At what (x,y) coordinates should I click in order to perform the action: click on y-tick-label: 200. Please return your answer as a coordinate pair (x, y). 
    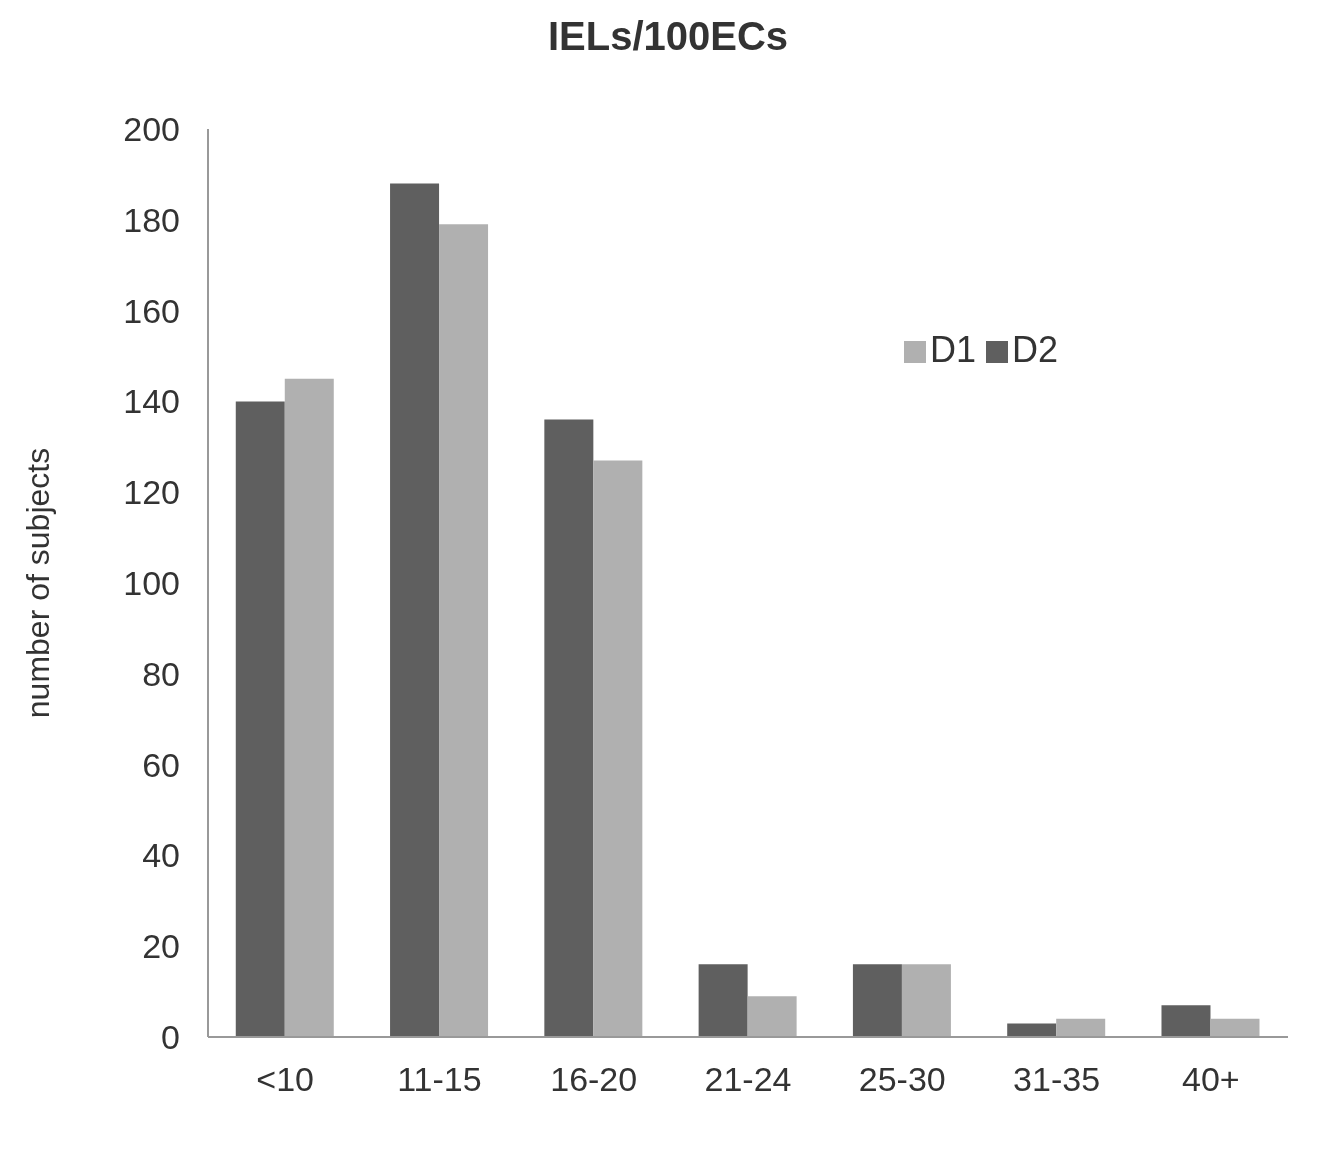
    Looking at the image, I should click on (151, 129).